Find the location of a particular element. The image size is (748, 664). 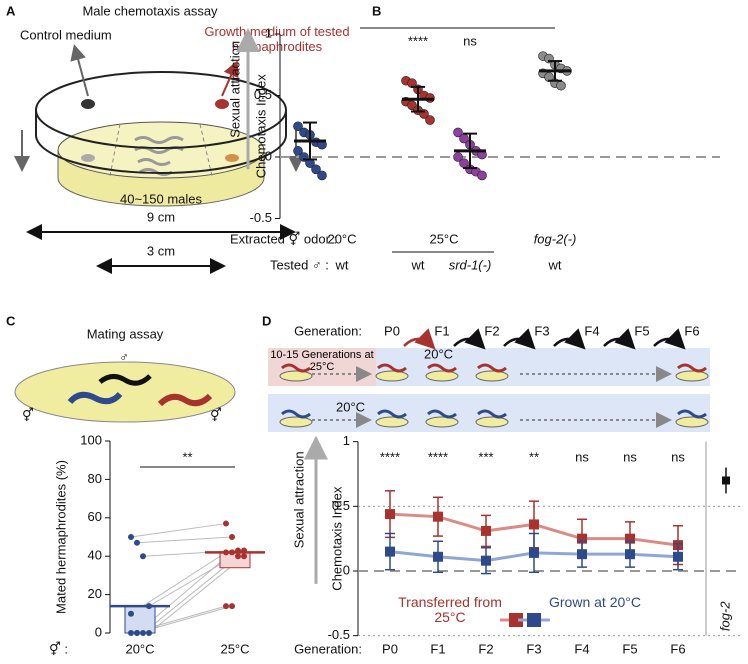

arrow-label: Sexual attraction is located at coordinates (234, 89).